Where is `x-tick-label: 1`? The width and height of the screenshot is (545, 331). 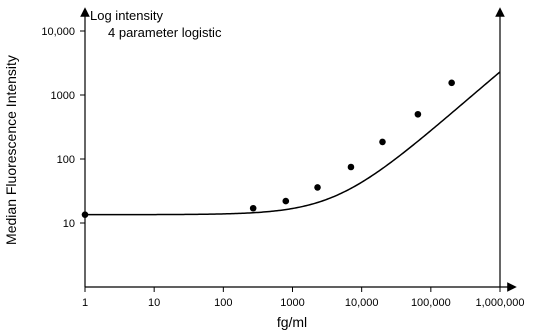 x-tick-label: 1 is located at coordinates (85, 303).